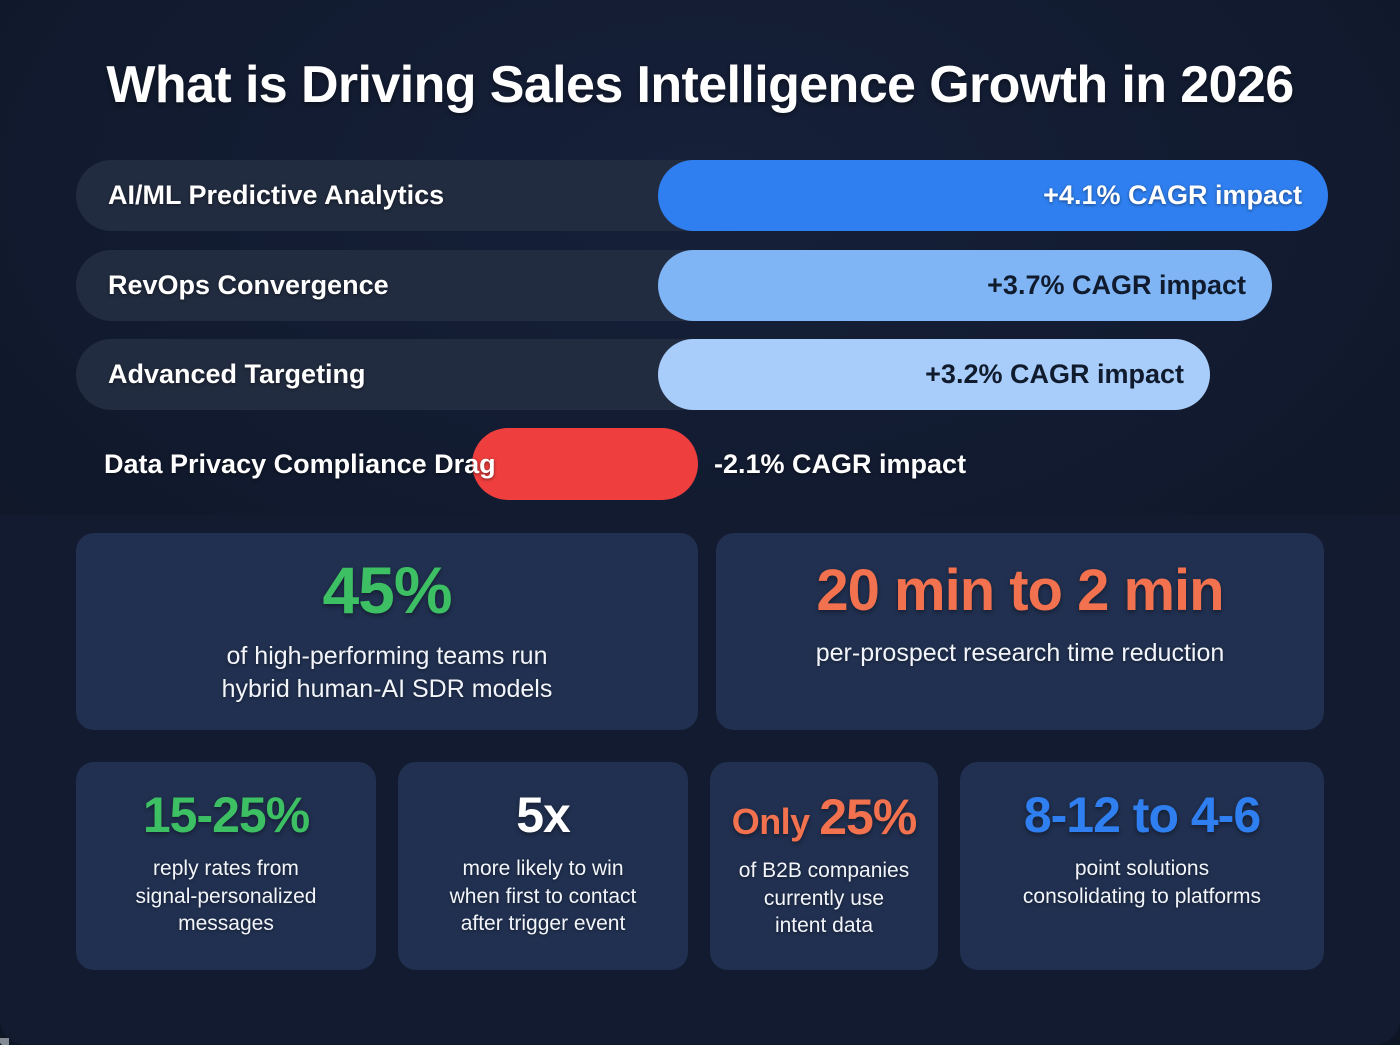 The width and height of the screenshot is (1400, 1045). Describe the element at coordinates (226, 924) in the screenshot. I see `stat-description-line: messages` at that location.